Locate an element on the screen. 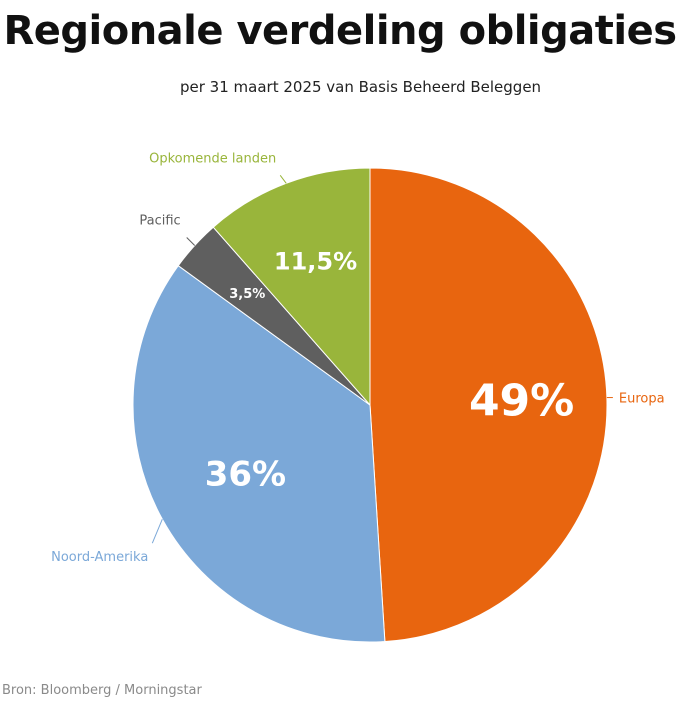 The width and height of the screenshot is (680, 710). slice-category-label-europa: Europa is located at coordinates (642, 399).